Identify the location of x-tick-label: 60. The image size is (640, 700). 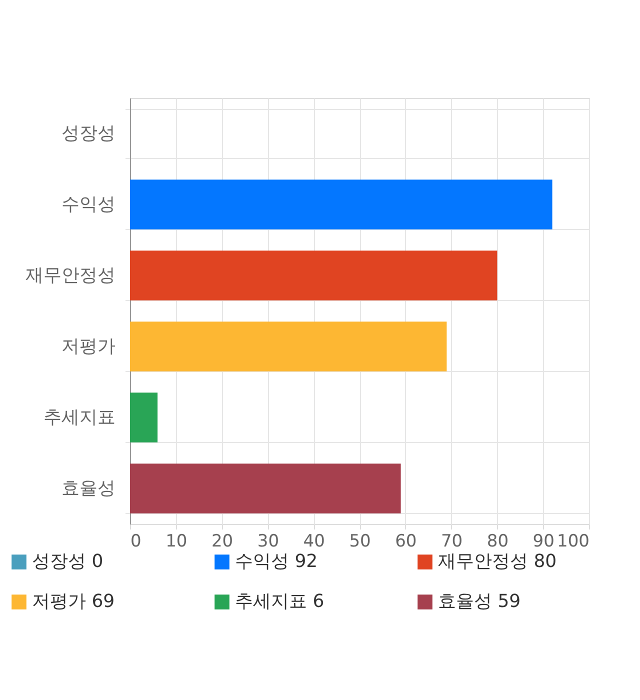
(406, 542).